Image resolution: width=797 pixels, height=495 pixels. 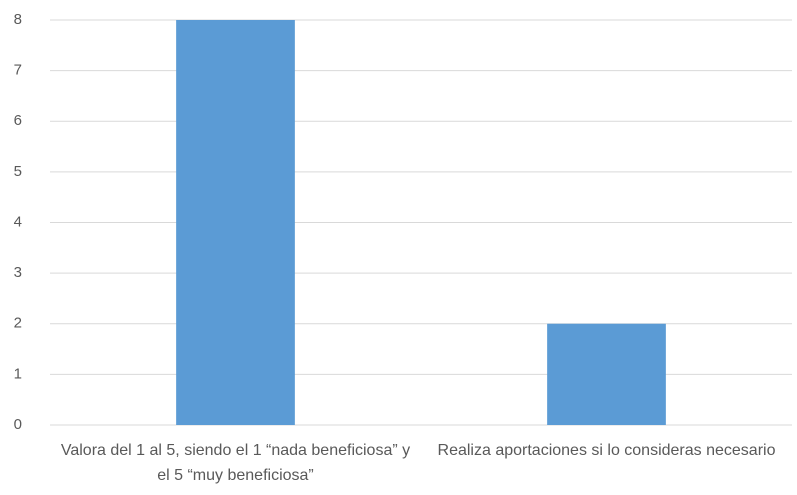 What do you see at coordinates (18, 221) in the screenshot?
I see `y-tick-label: 4` at bounding box center [18, 221].